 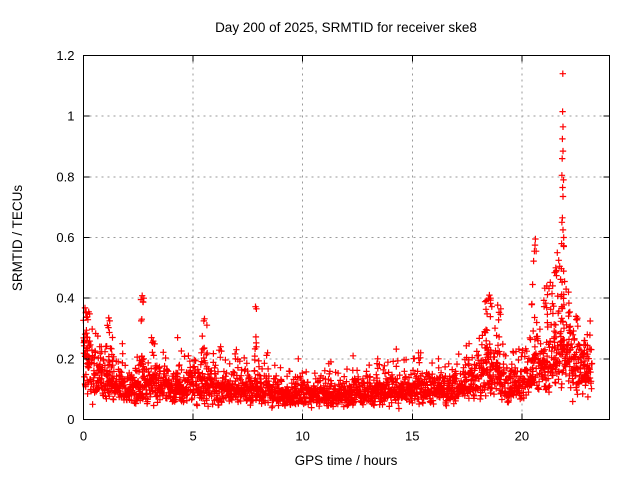 I want to click on x-axis-label: GPS time / hours, so click(x=346, y=460).